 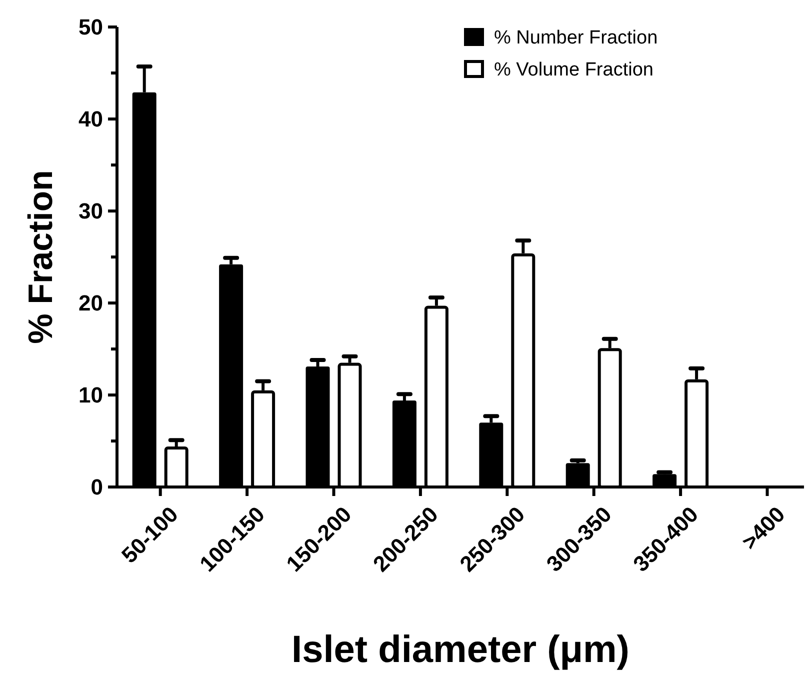 What do you see at coordinates (96, 487) in the screenshot?
I see `y-tick-label: 0` at bounding box center [96, 487].